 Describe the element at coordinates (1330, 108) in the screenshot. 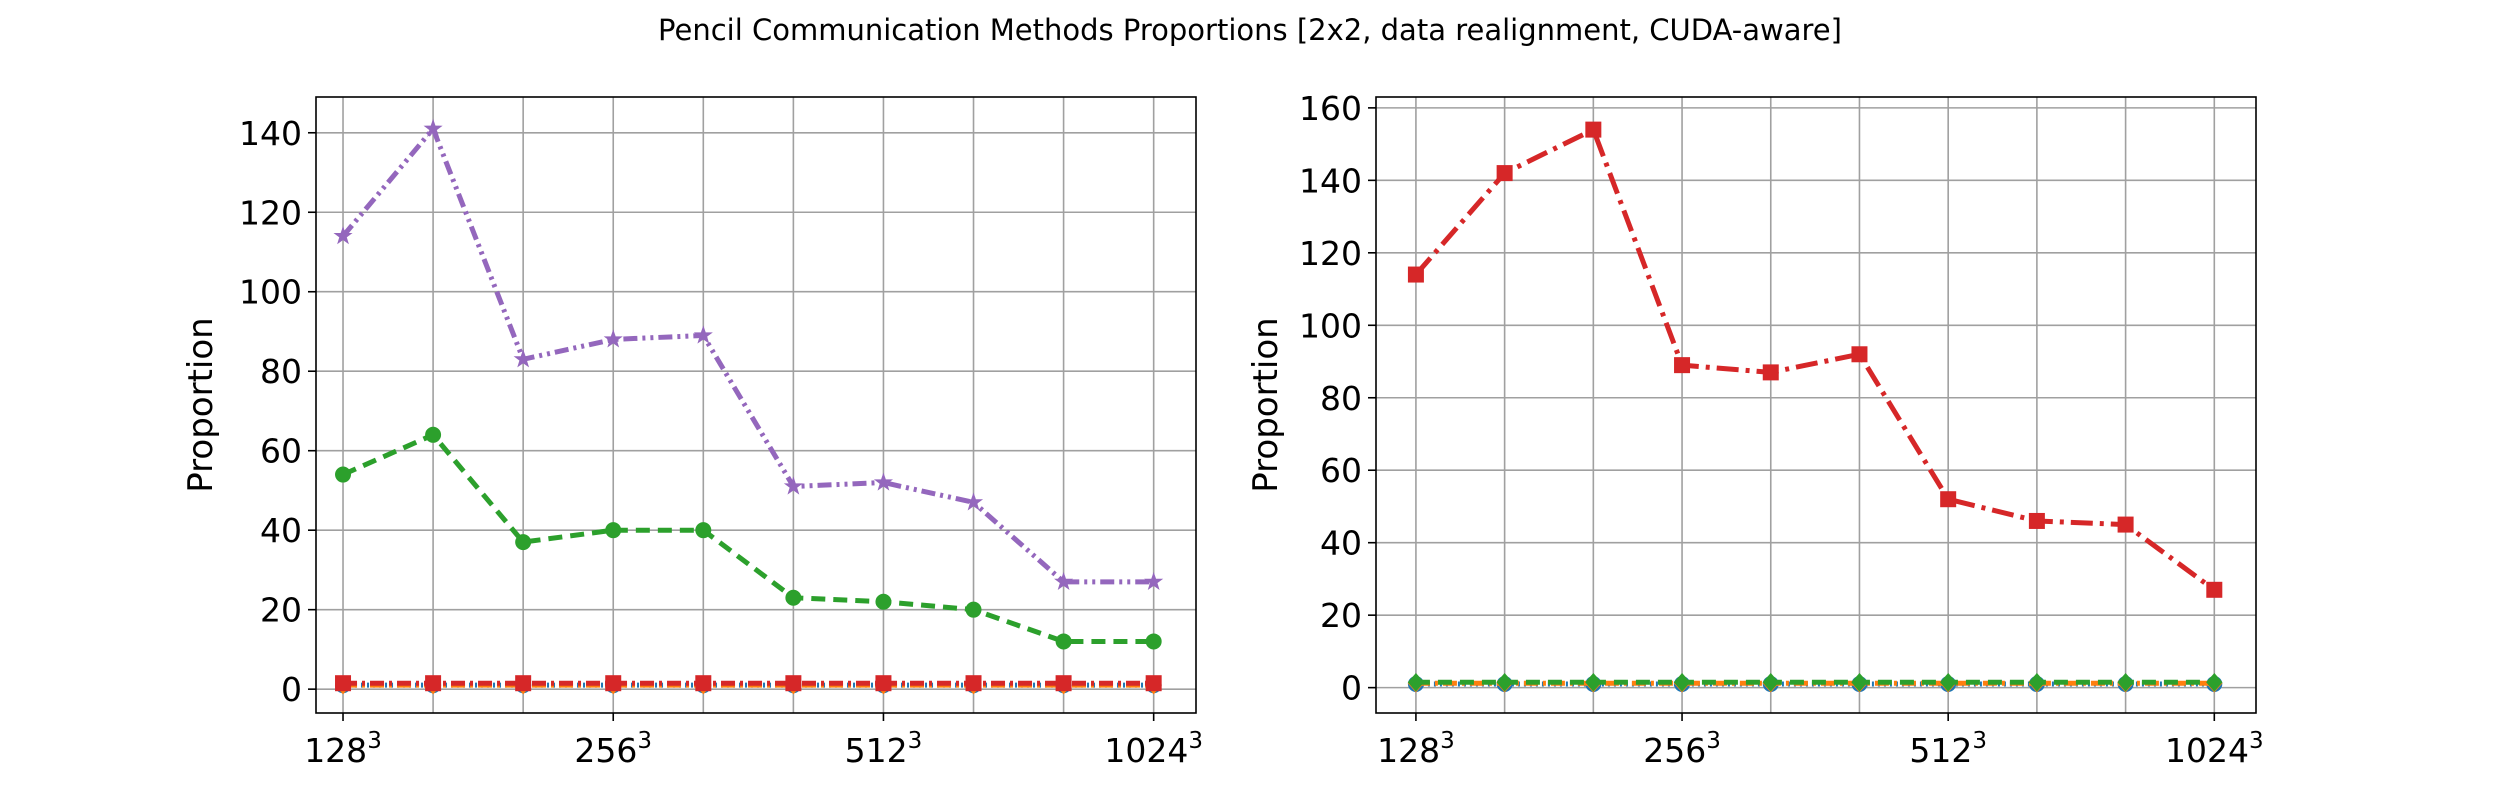

I see `y-tick-label: 160` at that location.